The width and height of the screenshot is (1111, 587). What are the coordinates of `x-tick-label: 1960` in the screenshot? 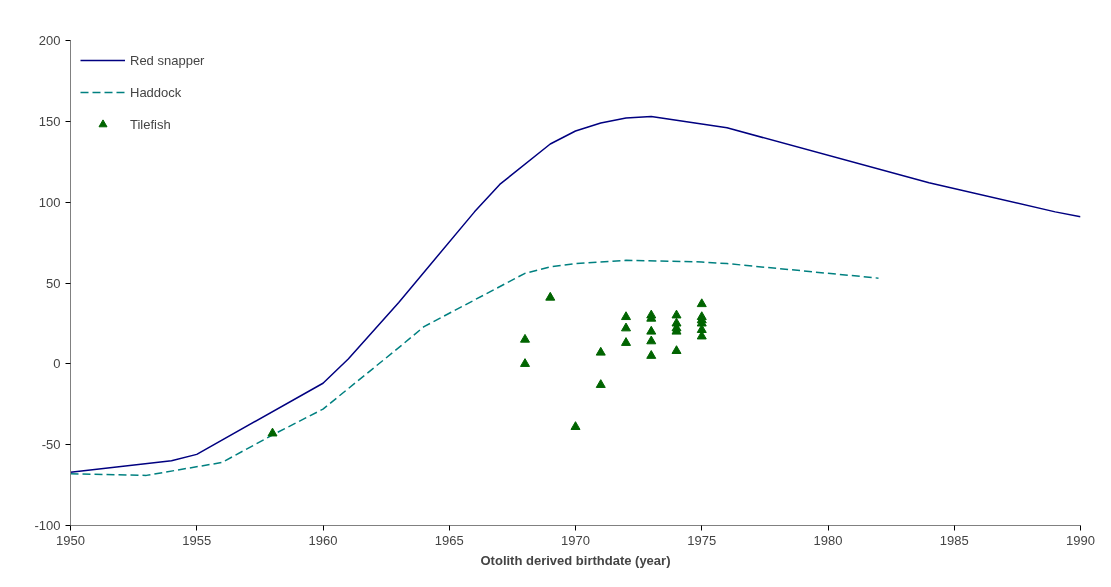 It's located at (323, 540).